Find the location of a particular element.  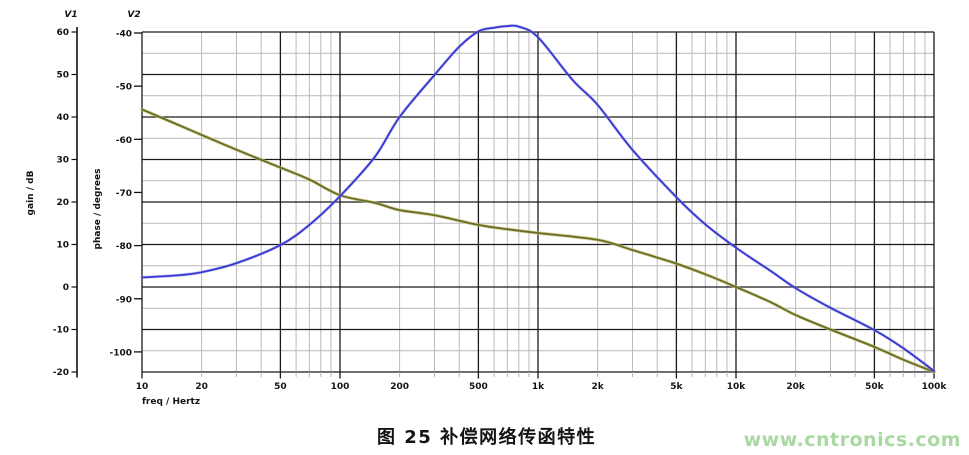

x-tick-label: 10k is located at coordinates (737, 387).